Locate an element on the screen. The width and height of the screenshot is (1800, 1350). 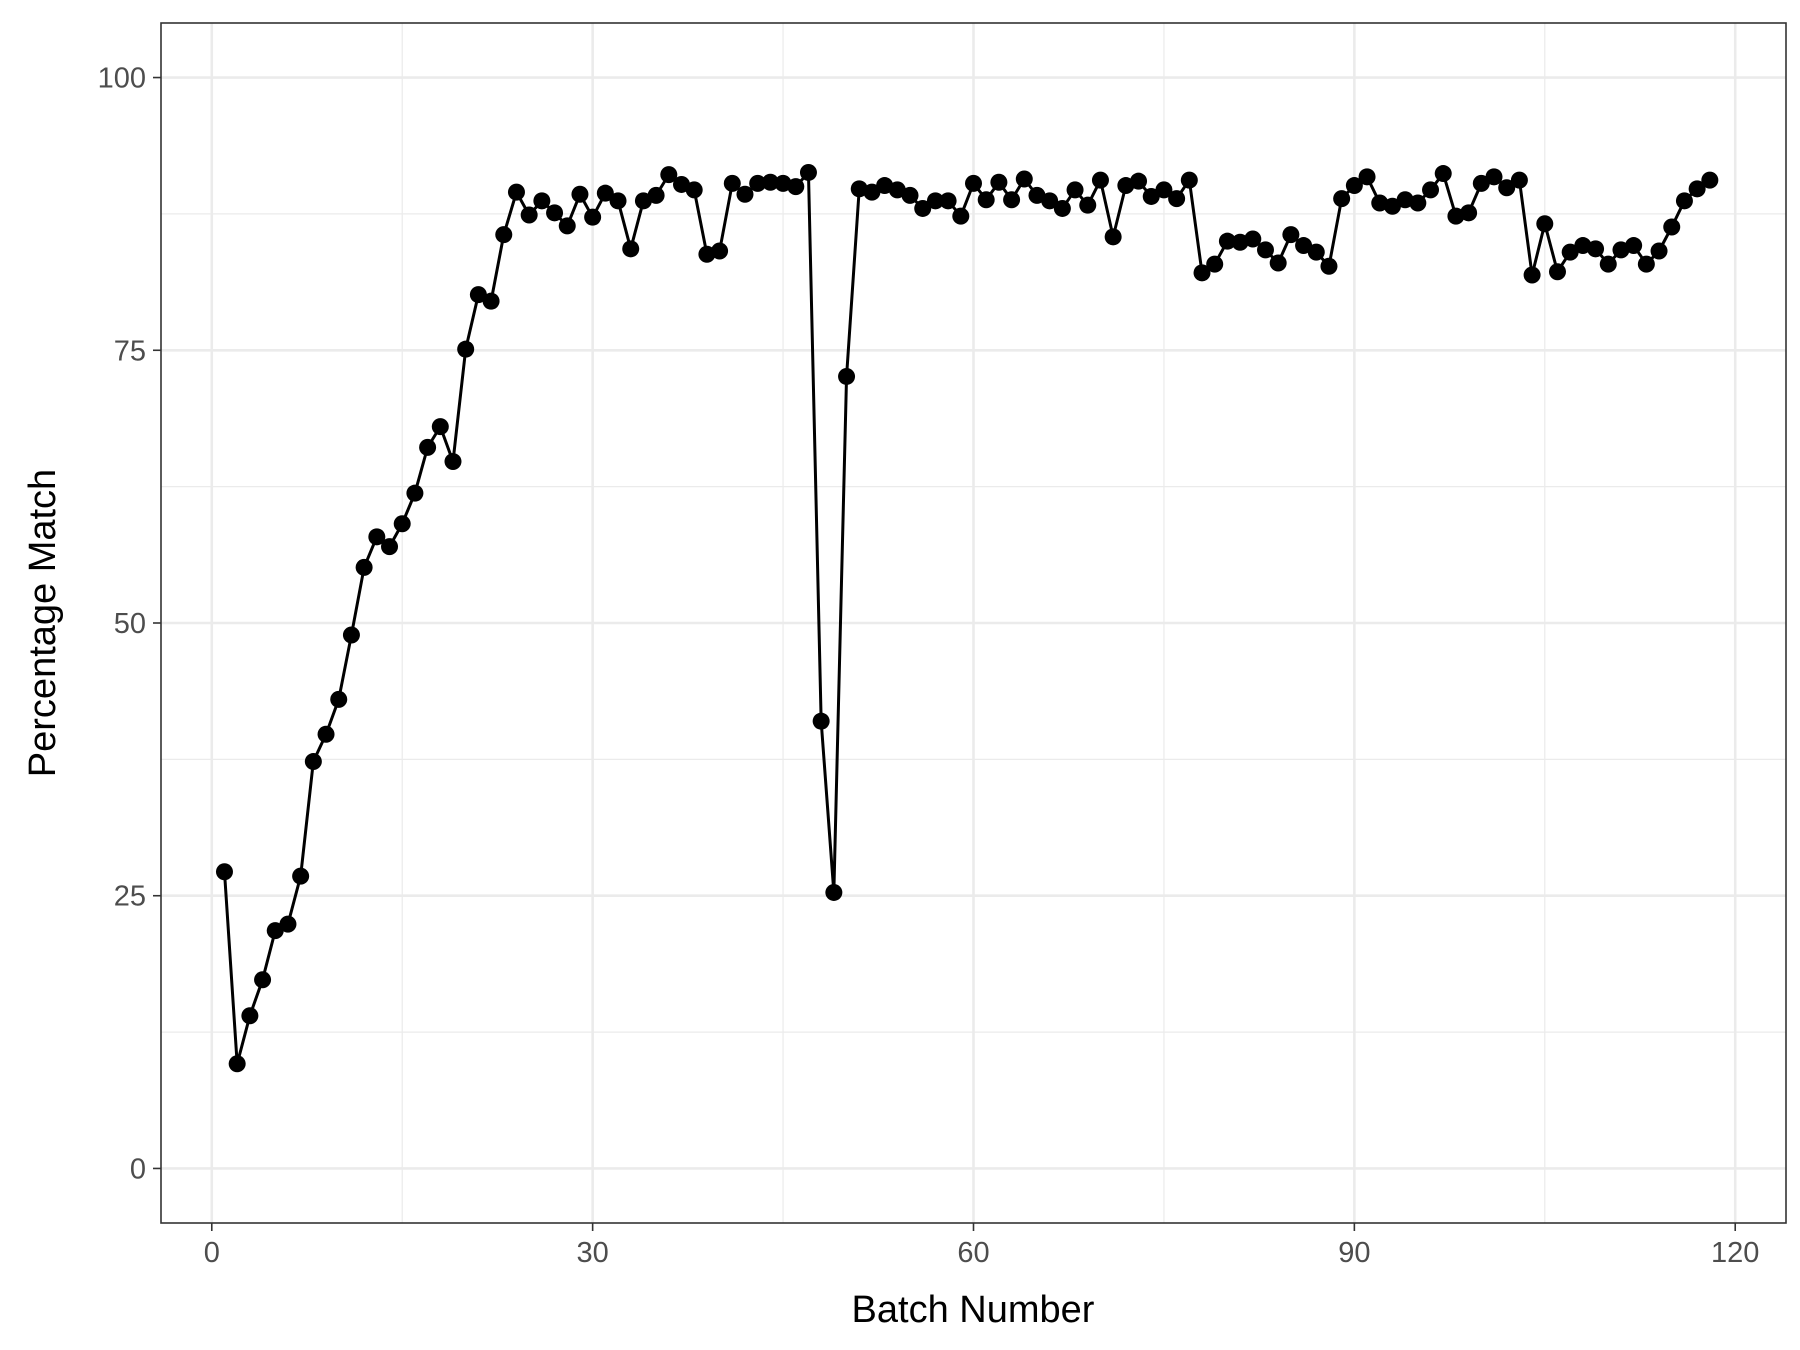
x-tick-label: 30 is located at coordinates (593, 1253).